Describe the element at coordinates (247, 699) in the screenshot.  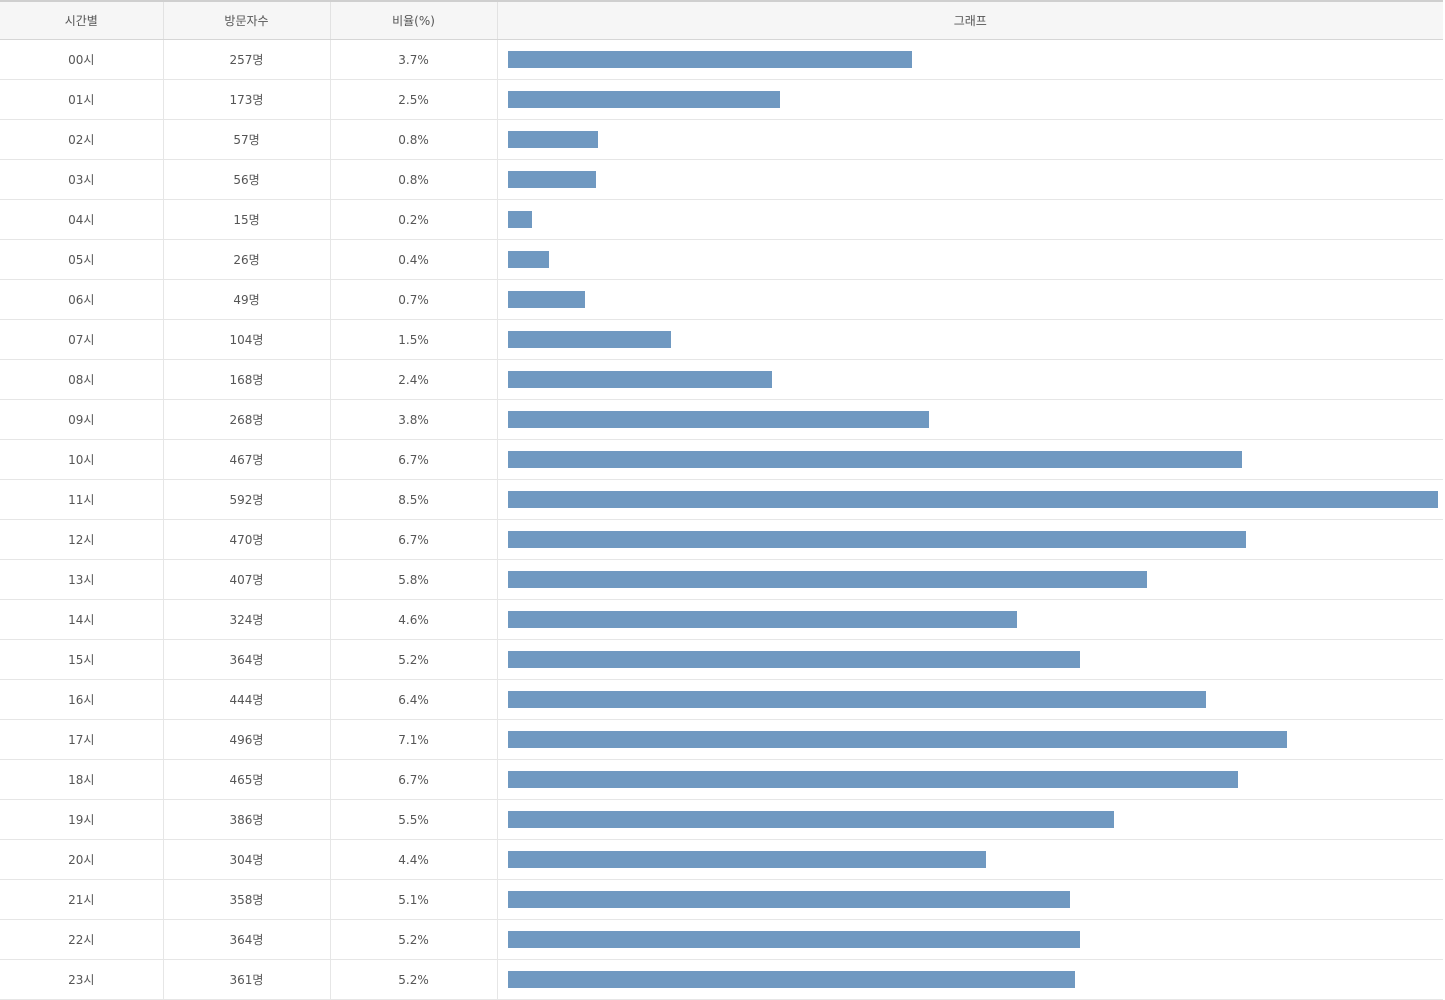
I see `visitors-cell: 444명` at that location.